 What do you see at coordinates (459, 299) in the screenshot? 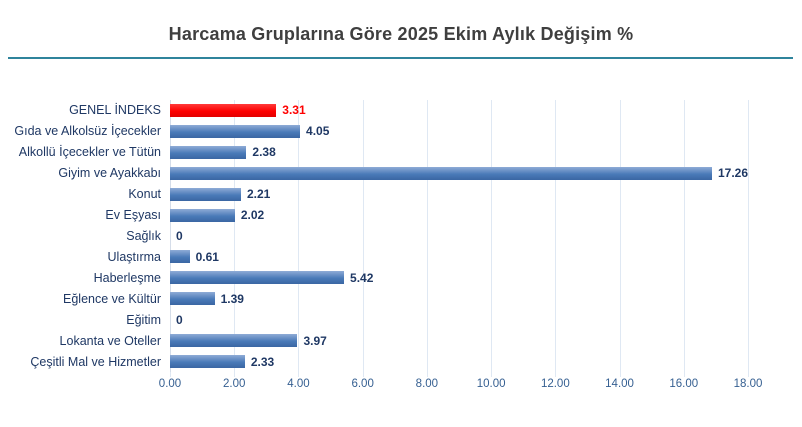
I see `bar-track: 1.39` at bounding box center [459, 299].